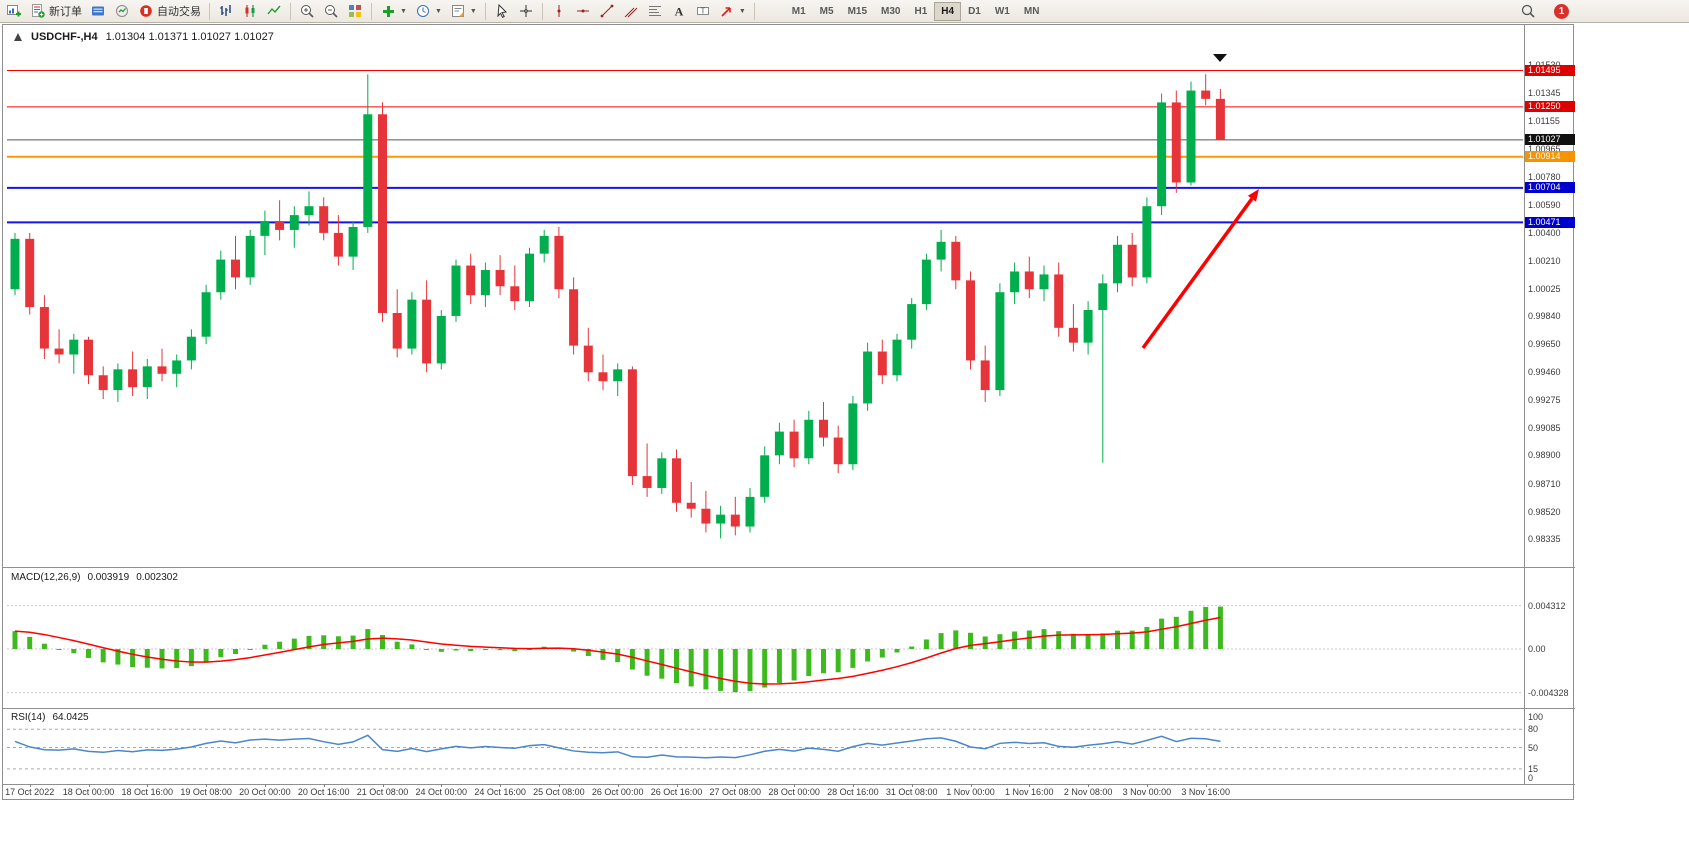  I want to click on arrow-shape-icon, so click(726, 12).